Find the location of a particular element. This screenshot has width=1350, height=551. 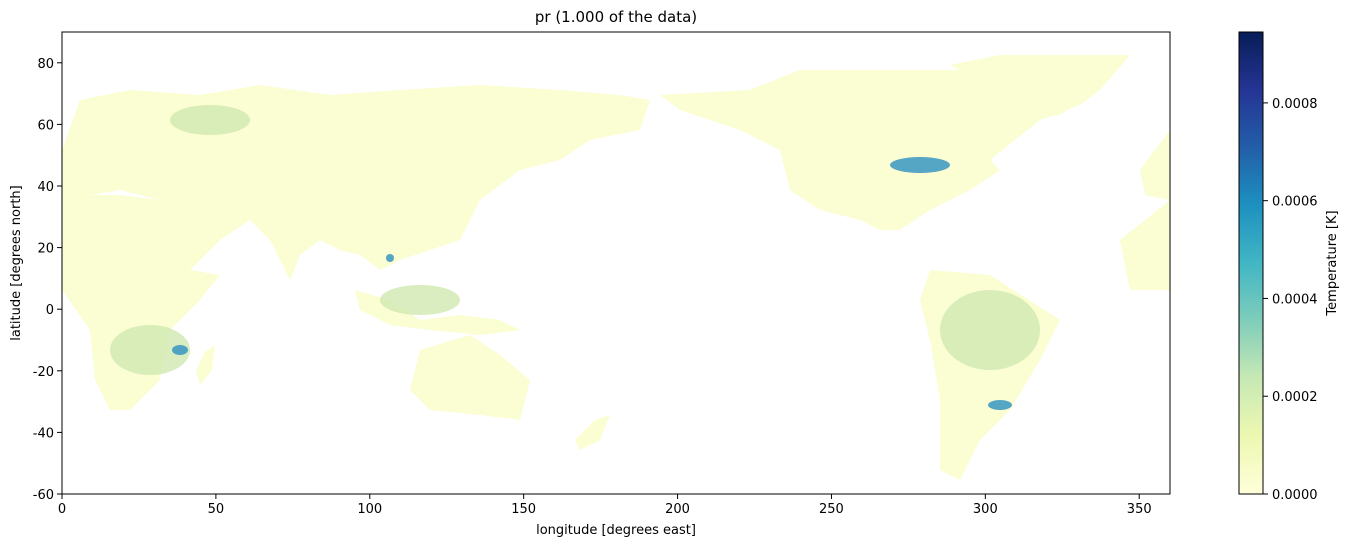

x-tick-label: 0 is located at coordinates (62, 509).